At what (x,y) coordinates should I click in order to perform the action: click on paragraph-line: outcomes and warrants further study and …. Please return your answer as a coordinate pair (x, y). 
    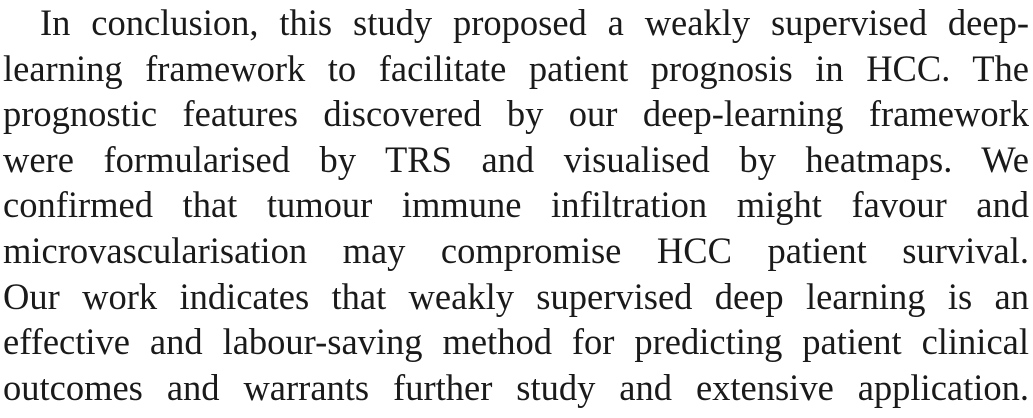
    Looking at the image, I should click on (516, 387).